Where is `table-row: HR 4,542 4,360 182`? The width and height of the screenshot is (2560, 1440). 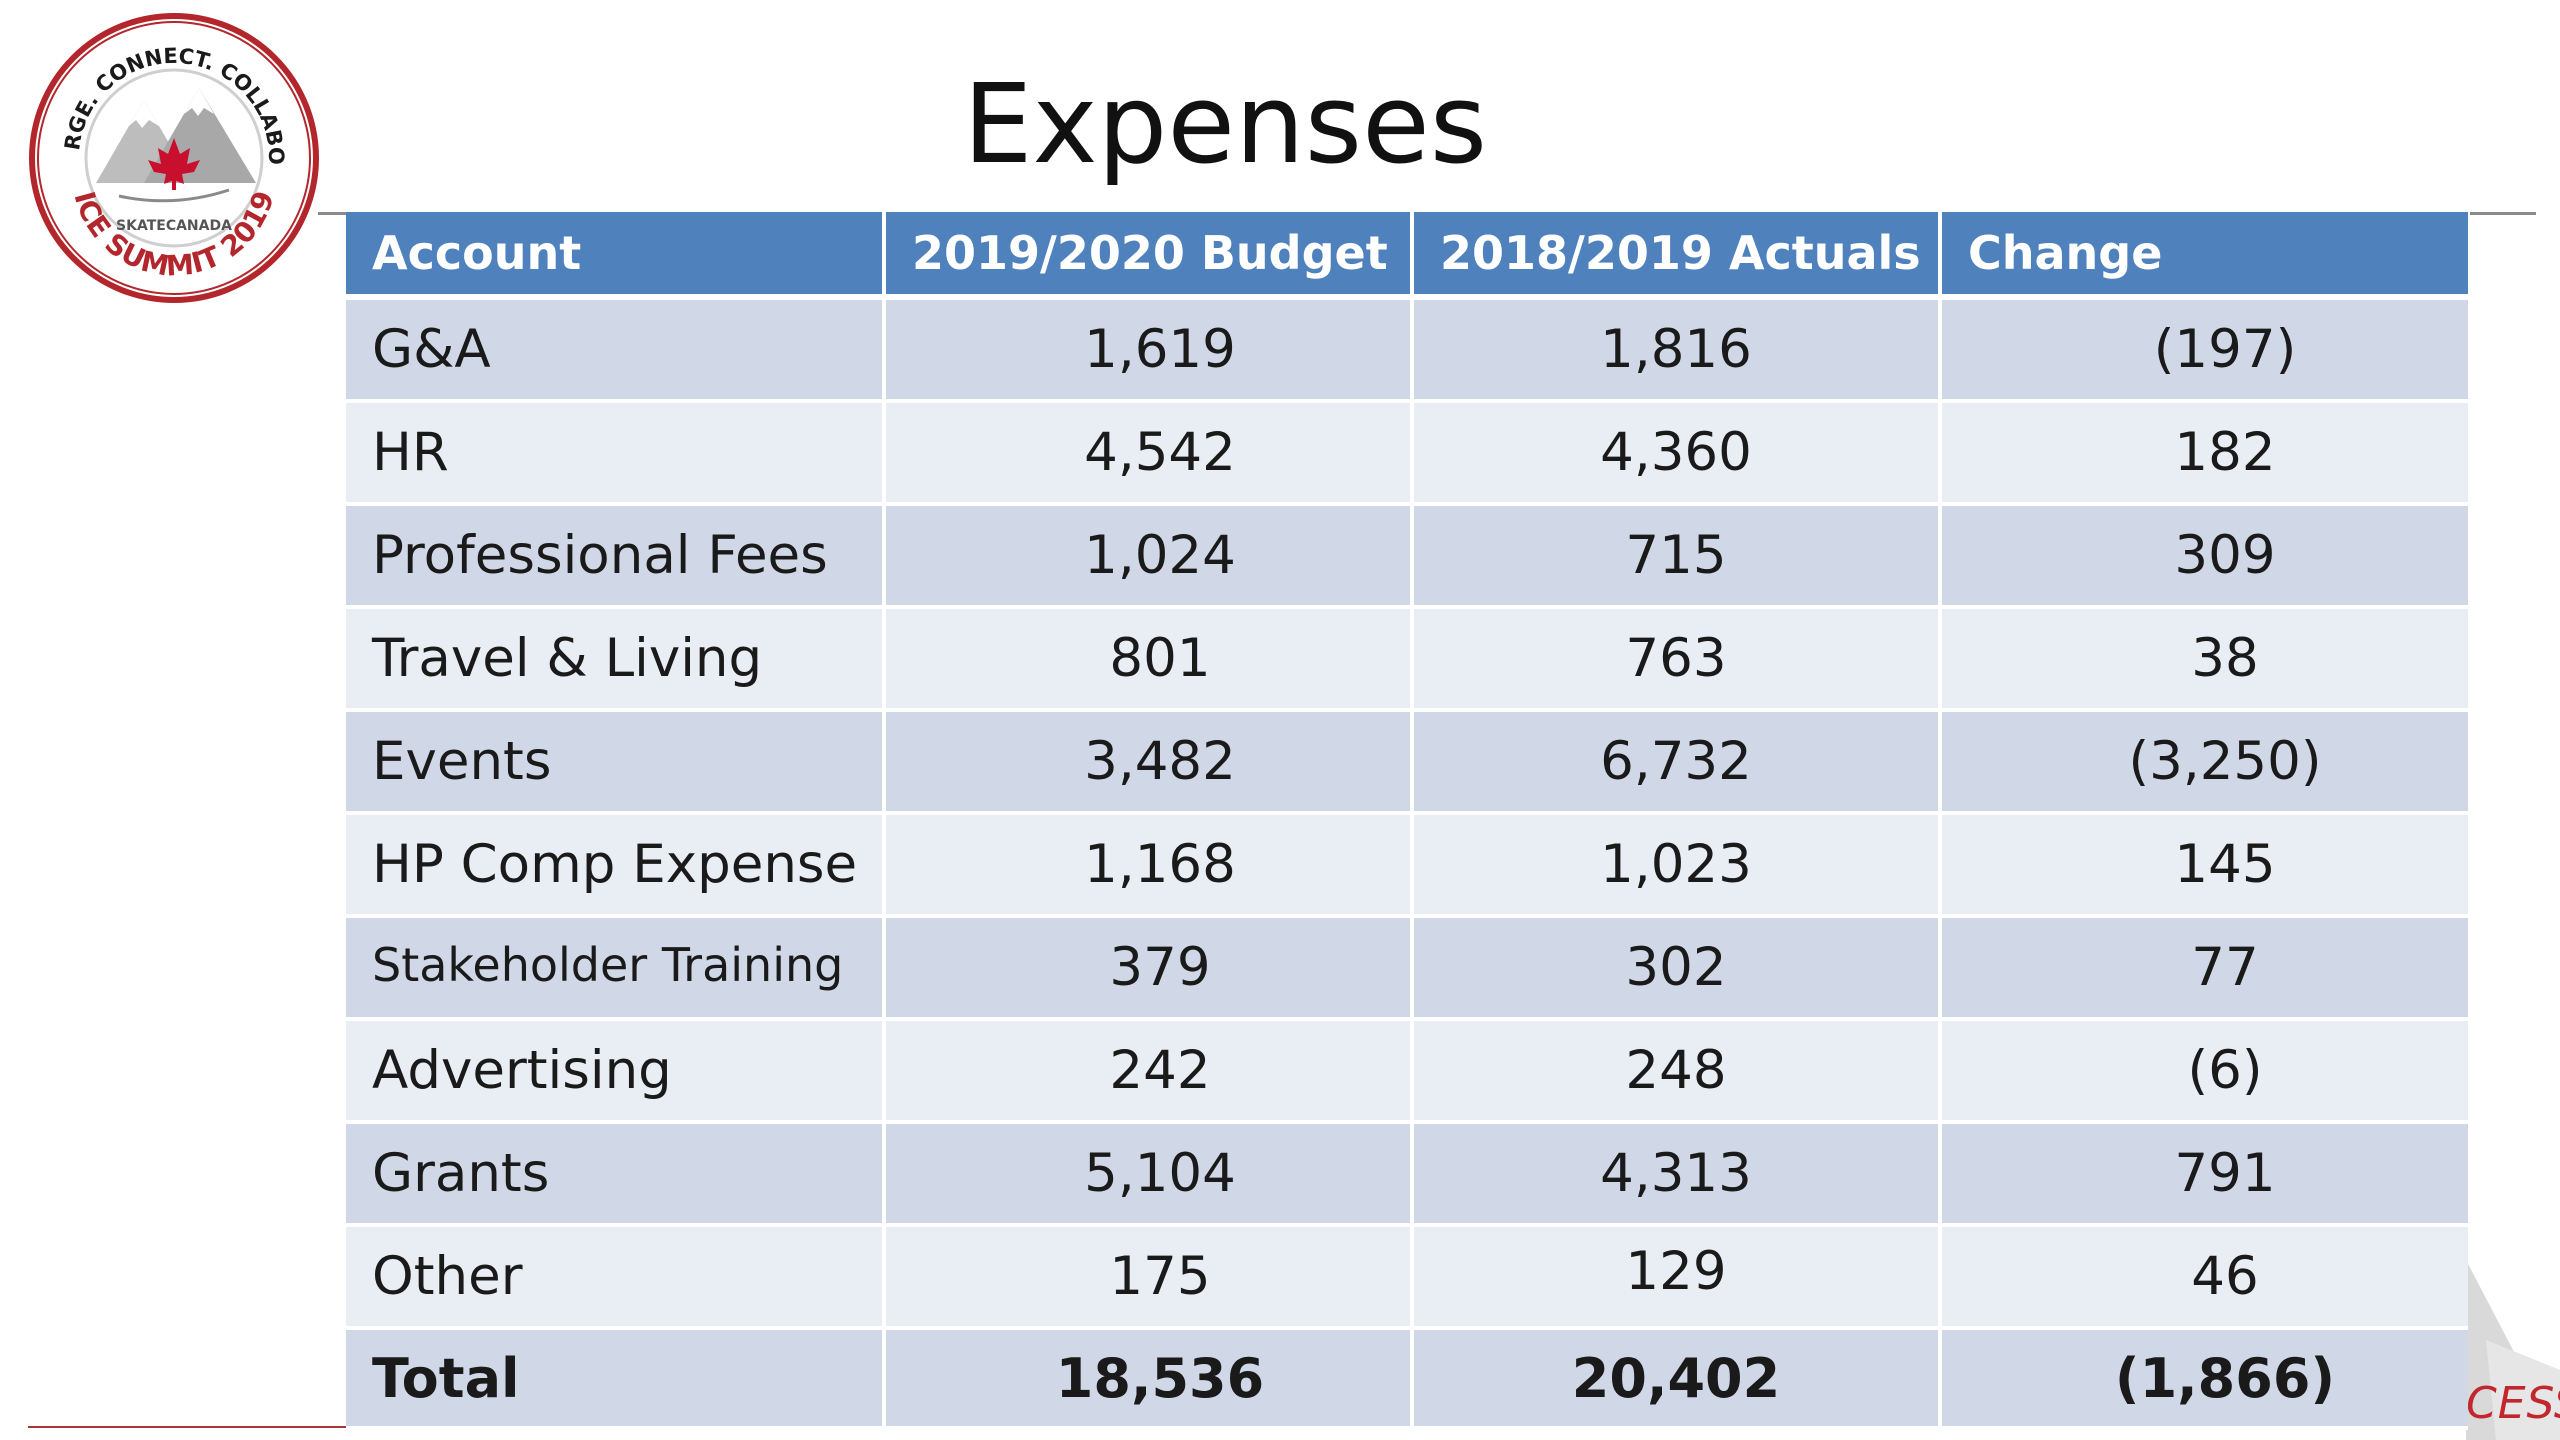
table-row: HR 4,542 4,360 182 is located at coordinates (1407, 454).